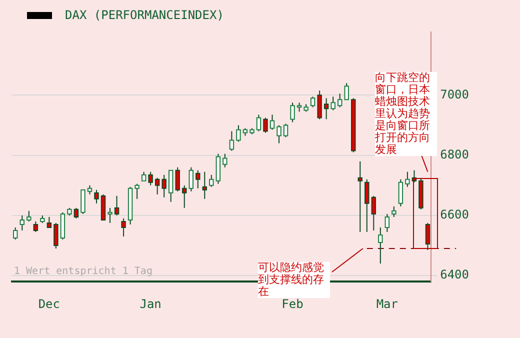 This screenshot has width=520, height=338. Describe the element at coordinates (293, 303) in the screenshot. I see `x-tick-label: Feb` at that location.